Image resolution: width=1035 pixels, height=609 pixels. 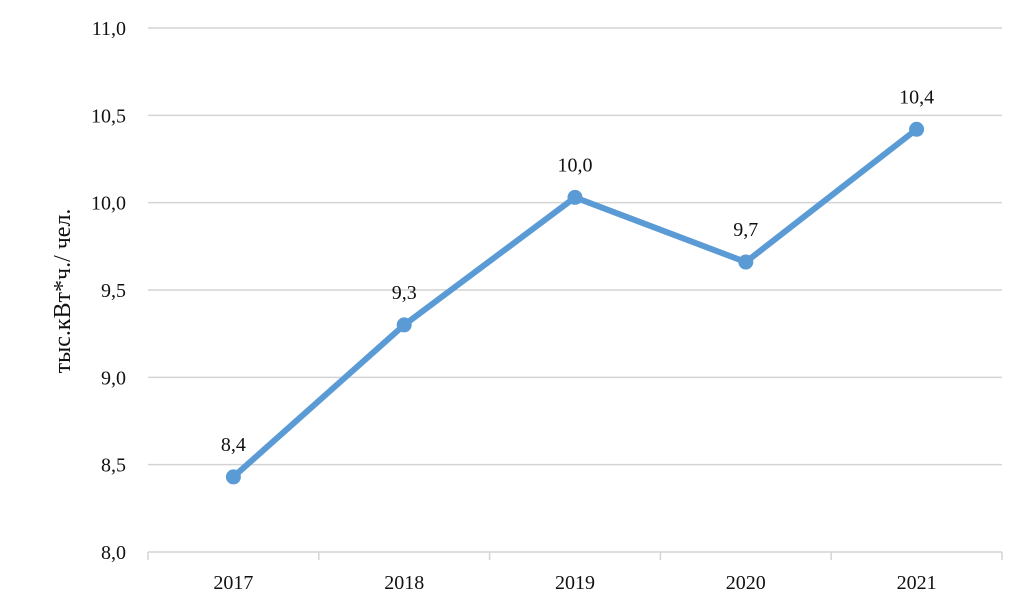 What do you see at coordinates (917, 583) in the screenshot?
I see `x-tick-label: 2021` at bounding box center [917, 583].